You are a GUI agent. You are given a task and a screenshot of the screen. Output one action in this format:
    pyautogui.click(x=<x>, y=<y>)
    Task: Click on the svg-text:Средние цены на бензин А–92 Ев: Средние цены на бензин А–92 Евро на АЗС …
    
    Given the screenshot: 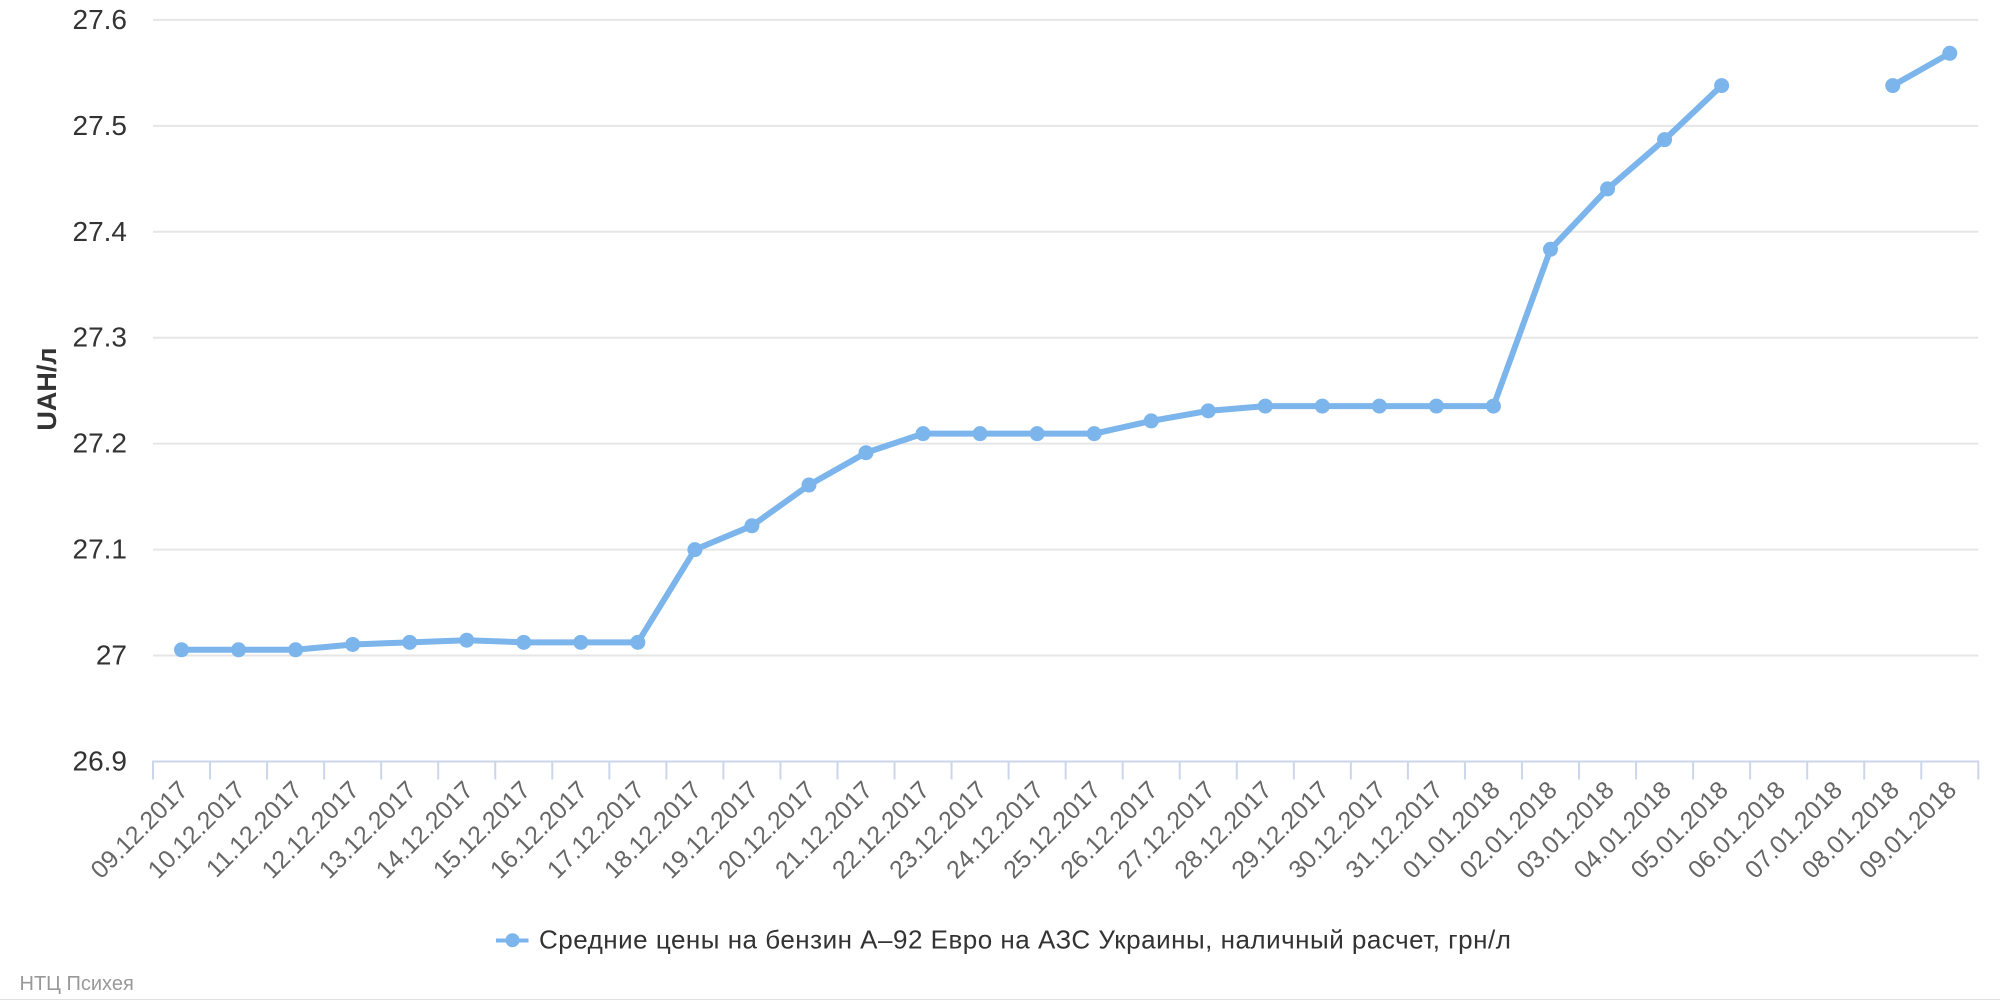 What is the action you would take?
    pyautogui.click(x=1025, y=940)
    